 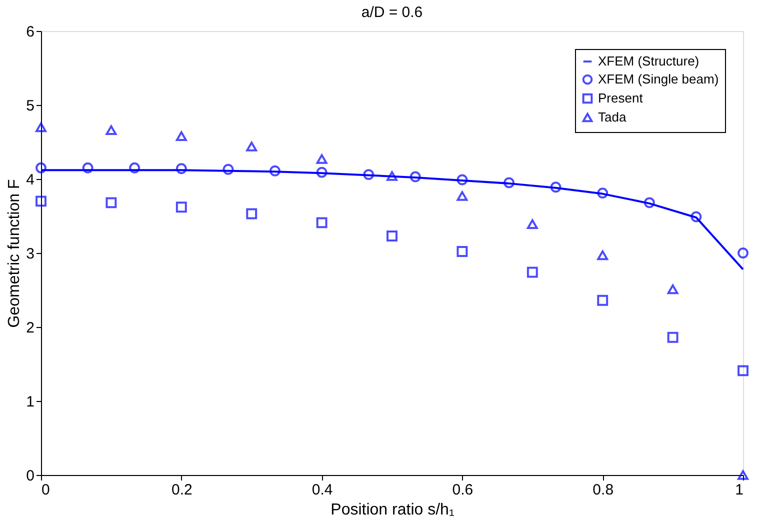 I want to click on y-tick-label: 2, so click(x=30, y=328).